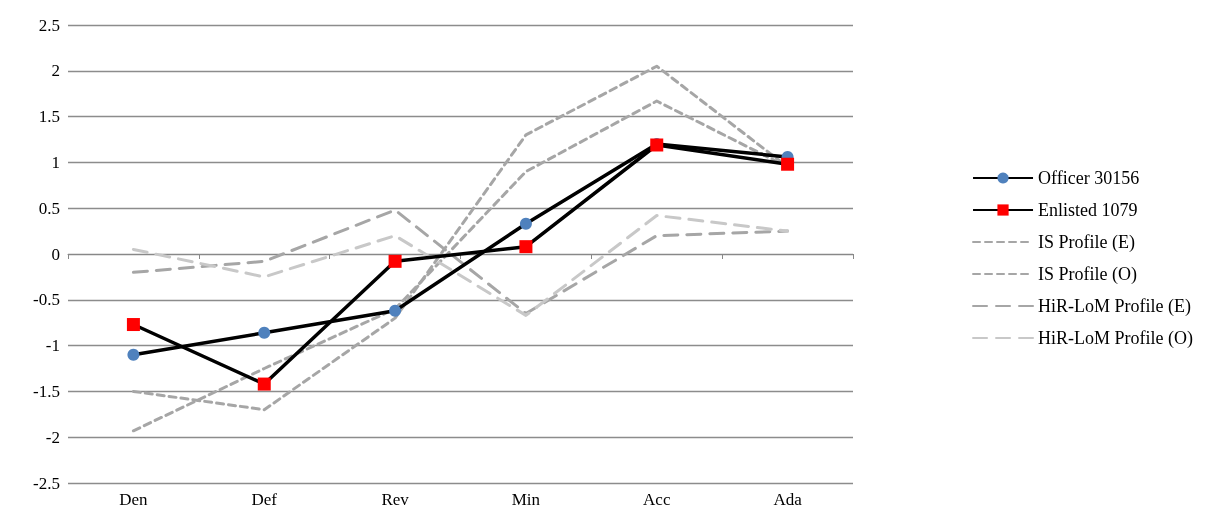 This screenshot has width=1217, height=521. Describe the element at coordinates (1088, 274) in the screenshot. I see `legend-label: IS Profile (O)` at that location.